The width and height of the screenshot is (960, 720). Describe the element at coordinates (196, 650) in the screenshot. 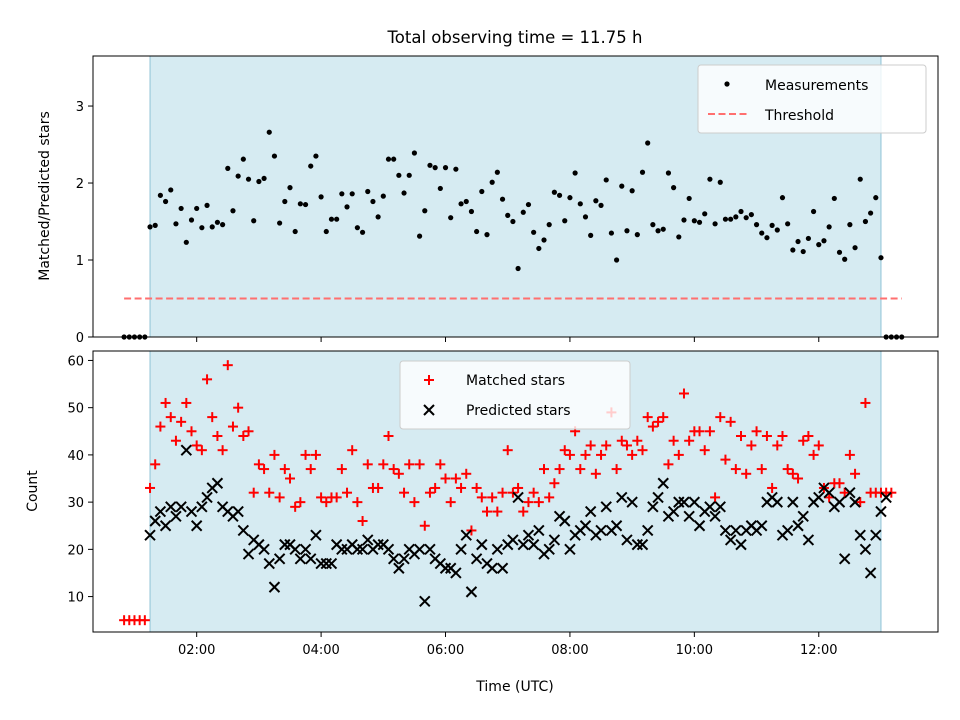

I see `x-tick-label: 02:00` at that location.